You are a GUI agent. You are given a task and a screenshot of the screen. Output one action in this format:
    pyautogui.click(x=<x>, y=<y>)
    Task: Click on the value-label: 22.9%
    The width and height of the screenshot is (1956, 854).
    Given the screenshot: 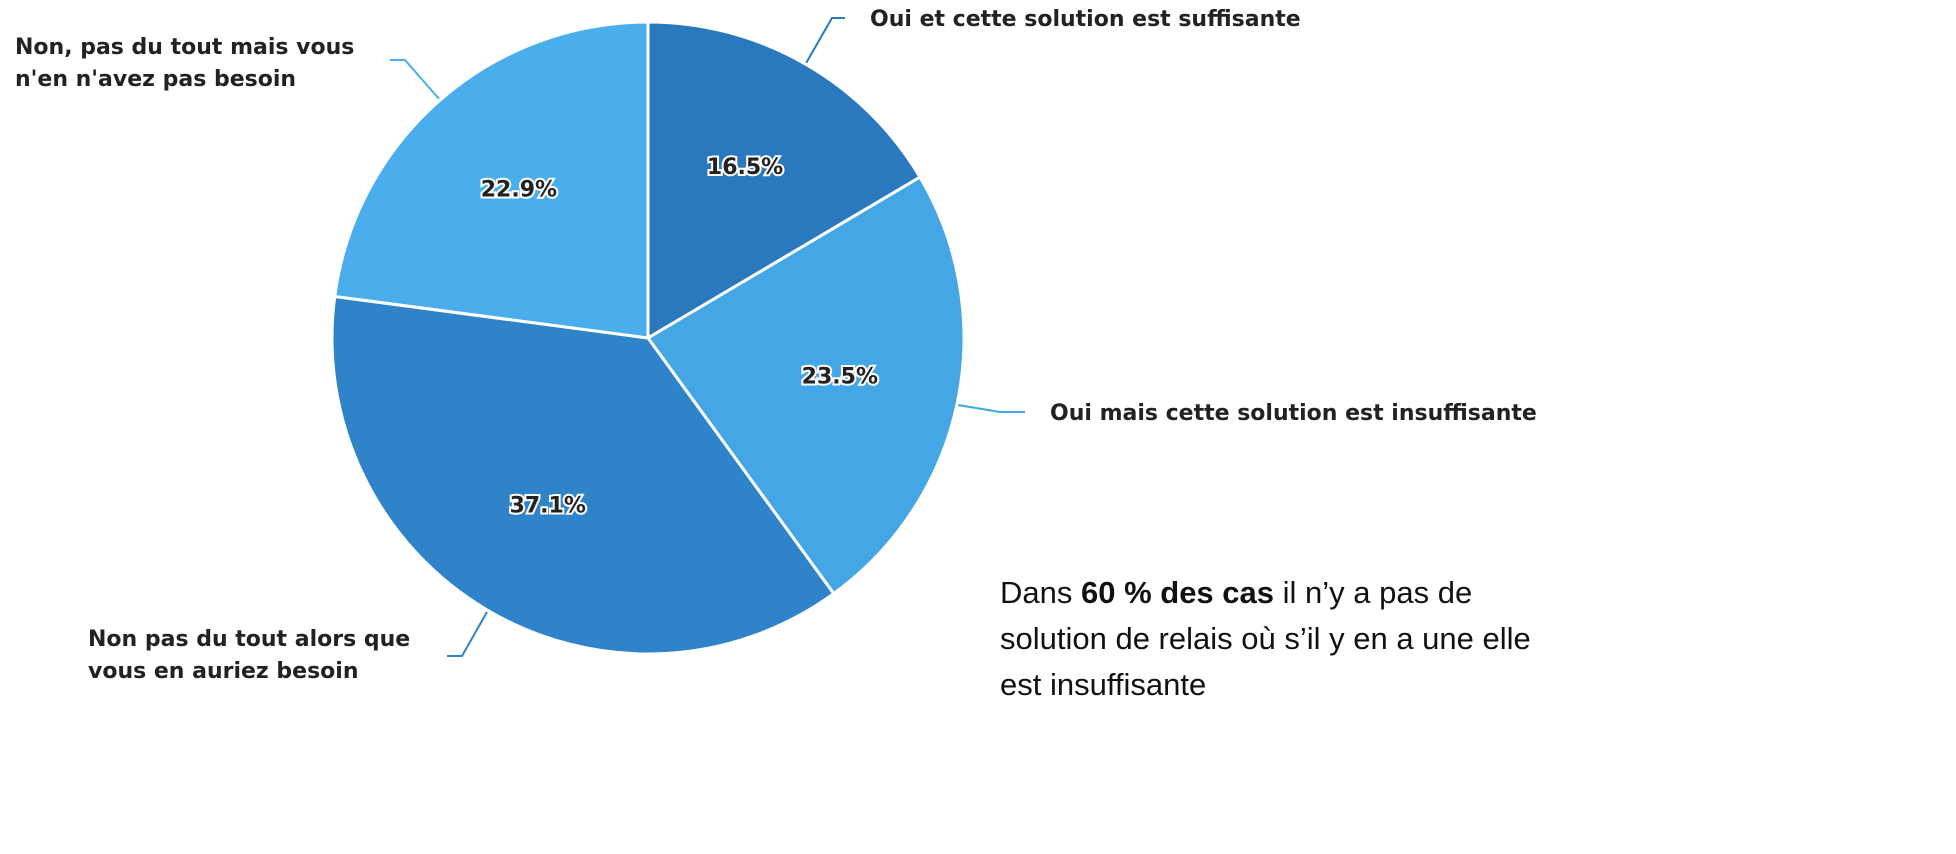 What is the action you would take?
    pyautogui.click(x=519, y=190)
    